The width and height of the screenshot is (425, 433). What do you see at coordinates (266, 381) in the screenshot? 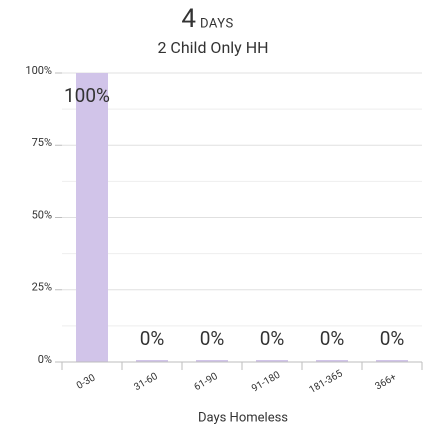
I see `x-tick-label: 91-180` at bounding box center [266, 381].